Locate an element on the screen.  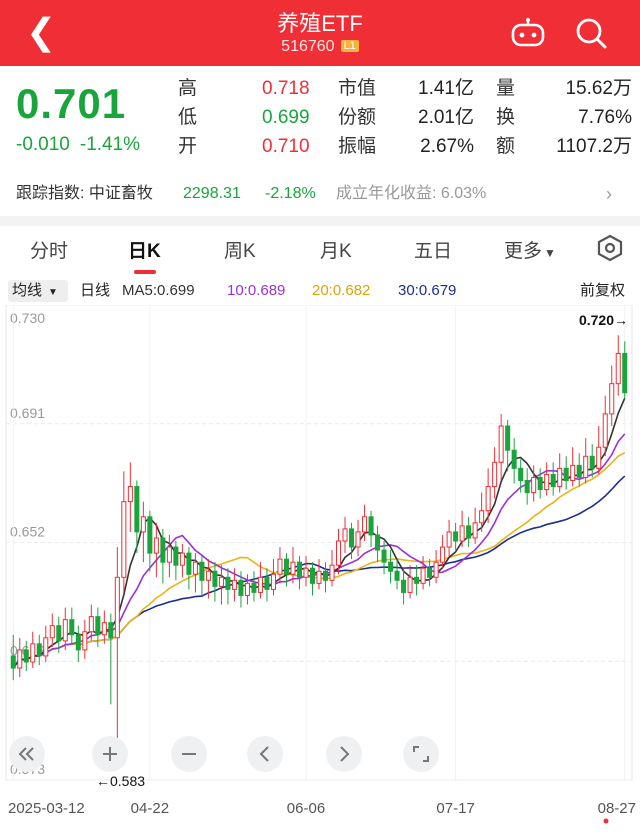
fund-code: 516760 is located at coordinates (308, 46).